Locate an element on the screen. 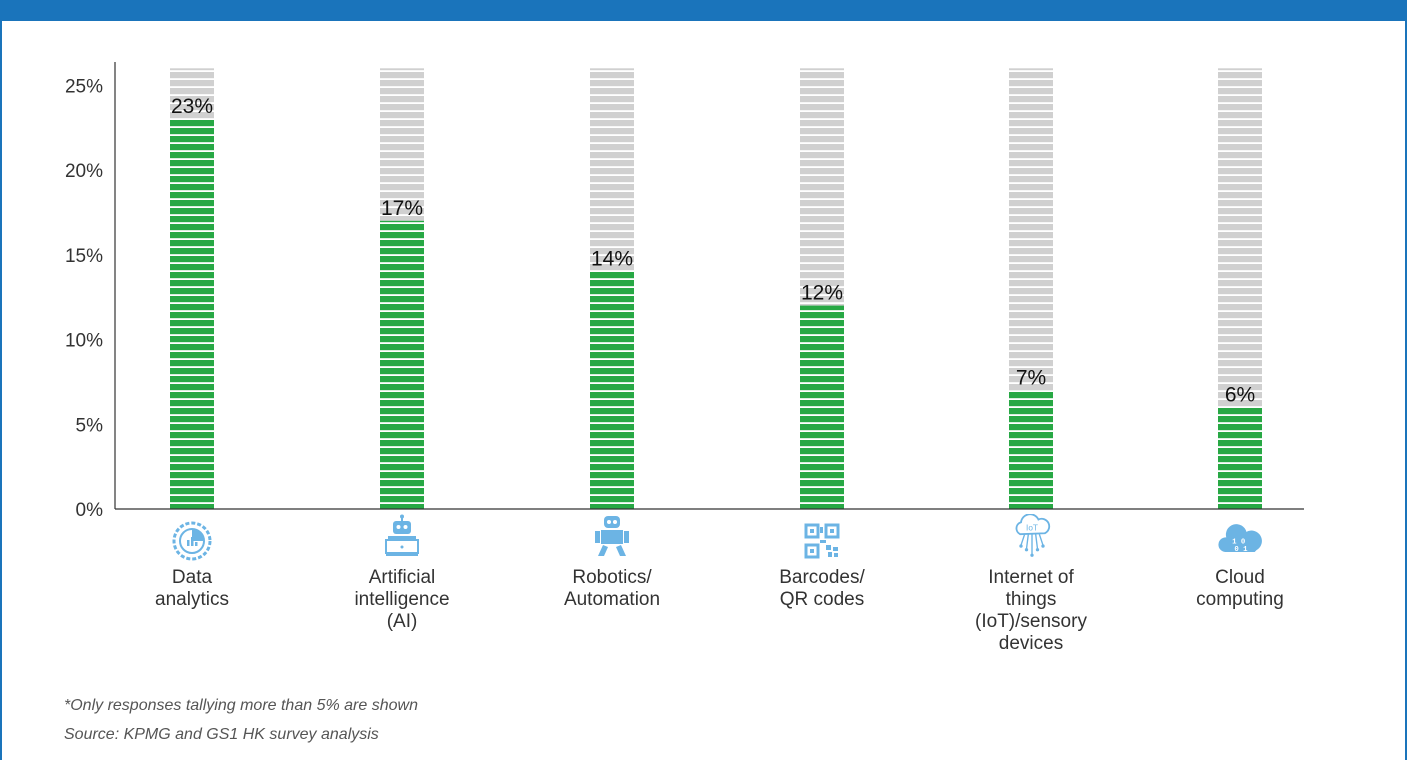  data-label: 14% is located at coordinates (612, 259).